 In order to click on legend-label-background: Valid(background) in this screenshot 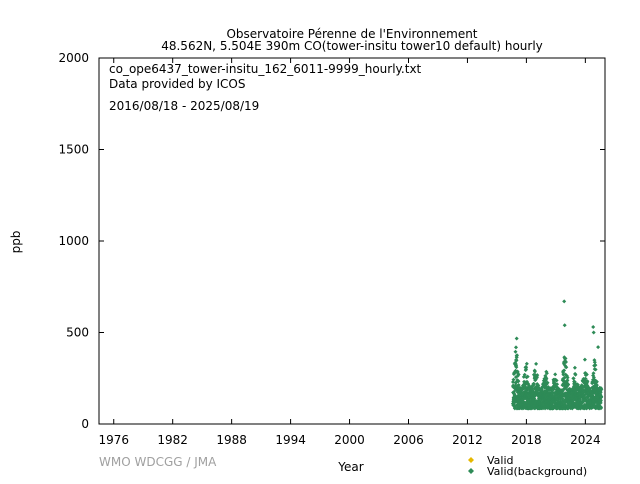, I will do `click(537, 471)`.